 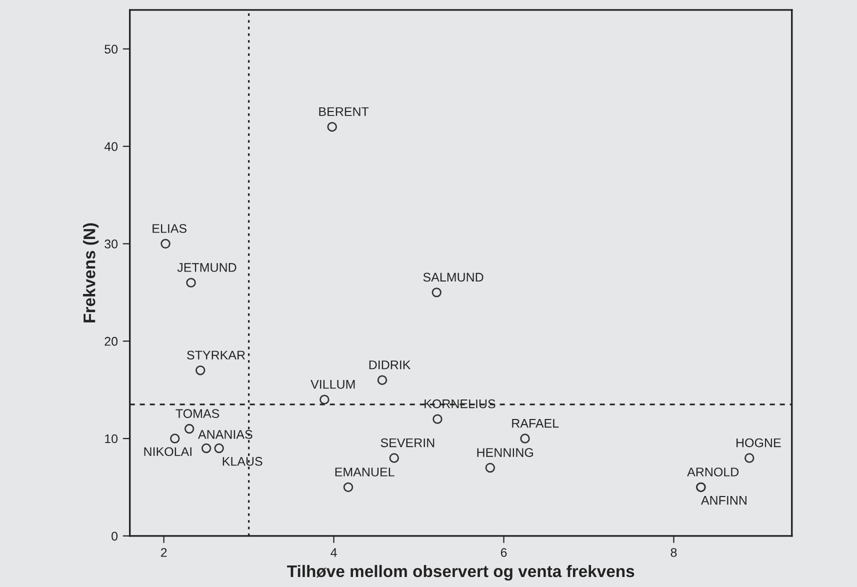 I want to click on annotation: DIDRIK, so click(x=390, y=365).